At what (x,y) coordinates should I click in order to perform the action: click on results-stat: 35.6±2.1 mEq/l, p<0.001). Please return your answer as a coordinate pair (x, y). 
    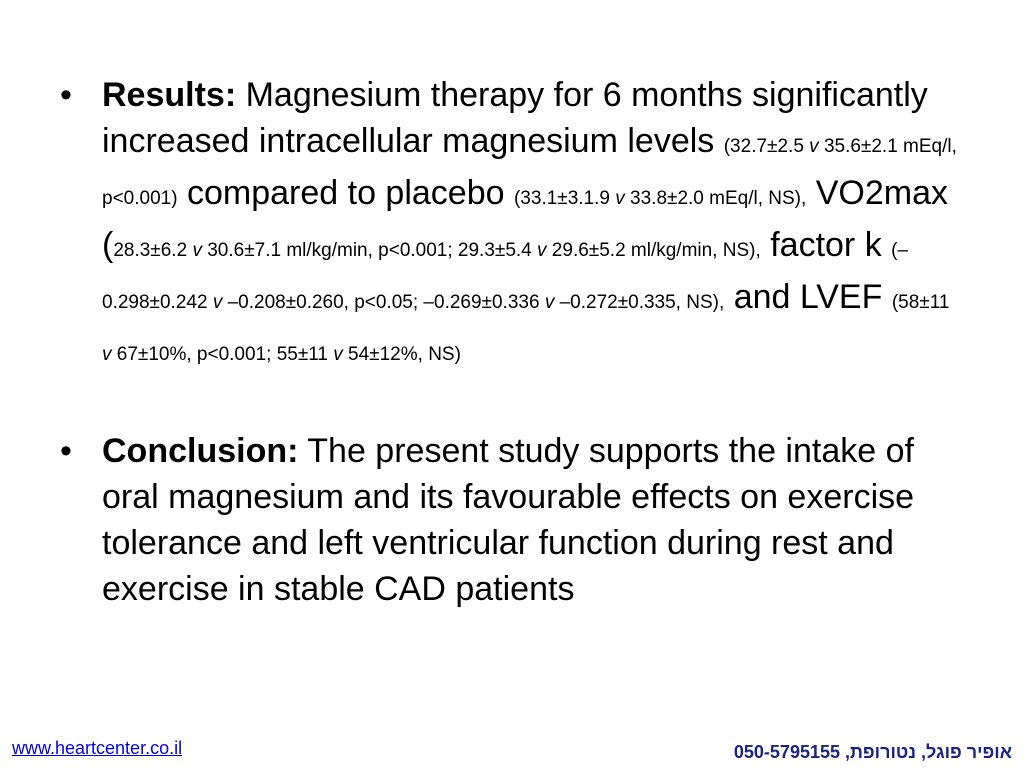
    Looking at the image, I should click on (529, 172).